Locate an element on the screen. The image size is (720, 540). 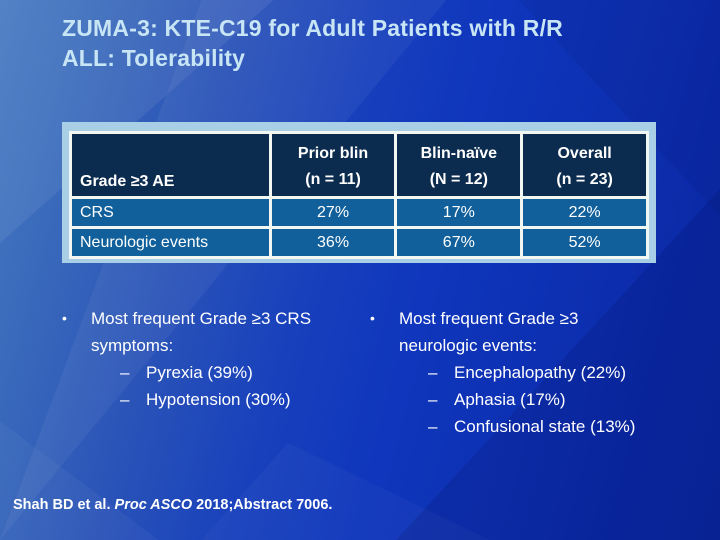
sub-bullet-text: Pyrexia (39%) is located at coordinates (199, 372).